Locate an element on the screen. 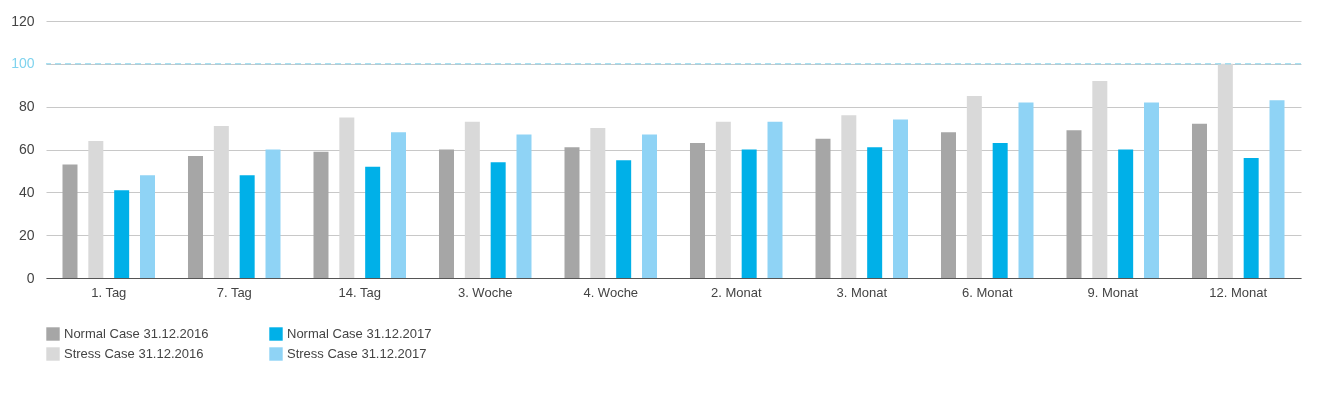  y-tick-label: 80 is located at coordinates (26, 106).